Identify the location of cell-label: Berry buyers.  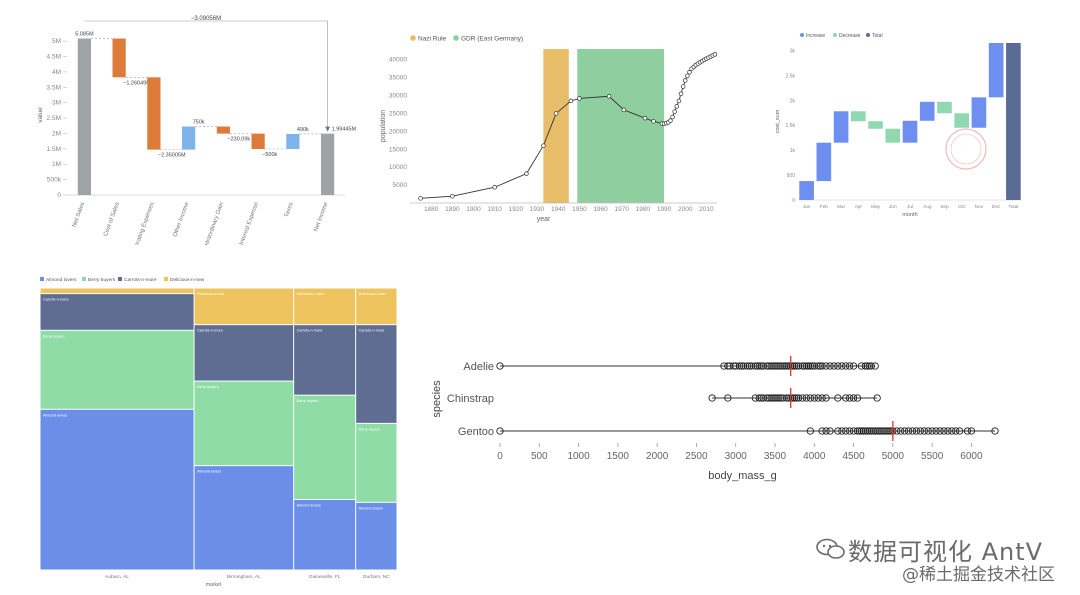
(308, 401).